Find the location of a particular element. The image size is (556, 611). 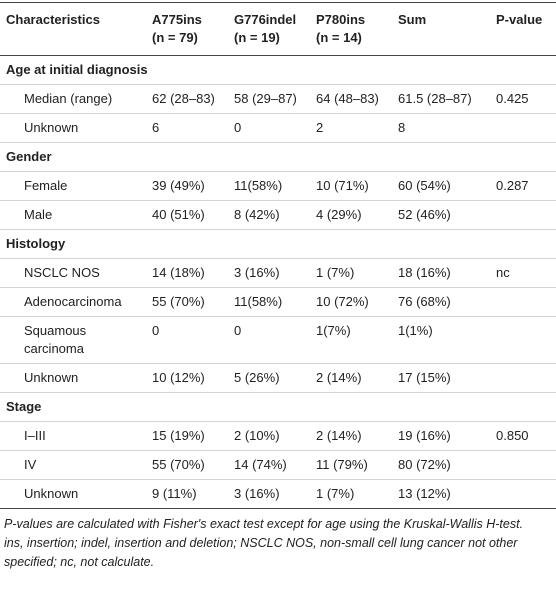

section-title: Age at initial diagnosis is located at coordinates (77, 69).